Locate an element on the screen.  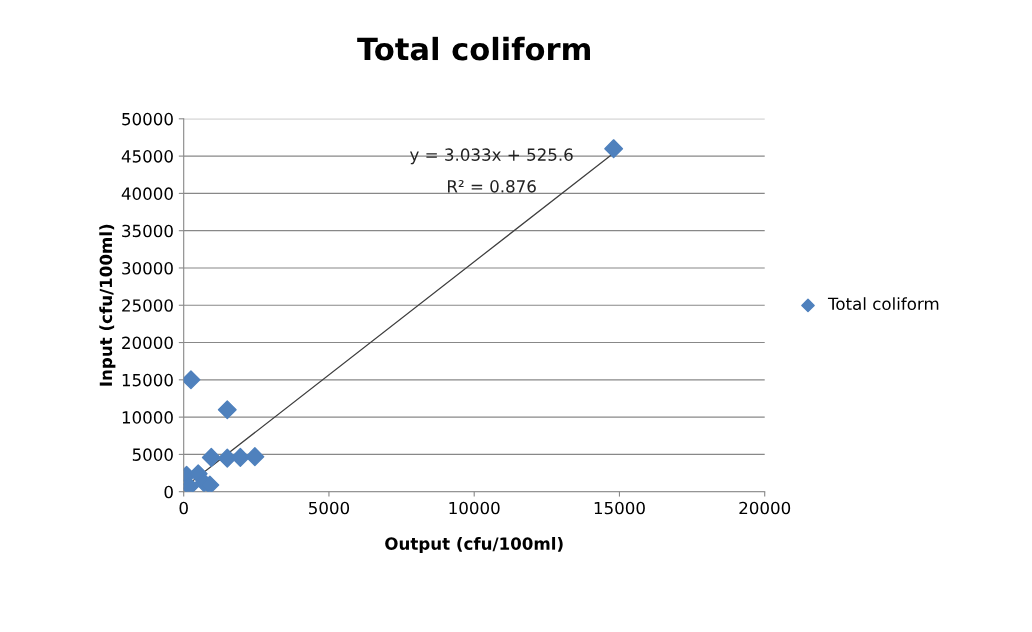
y-tick-label: 20000 is located at coordinates (147, 343).